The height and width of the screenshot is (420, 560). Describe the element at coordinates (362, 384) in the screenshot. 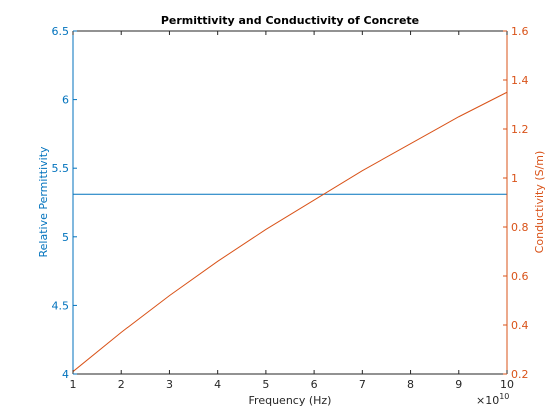

I see `x-tick-label: 7` at that location.